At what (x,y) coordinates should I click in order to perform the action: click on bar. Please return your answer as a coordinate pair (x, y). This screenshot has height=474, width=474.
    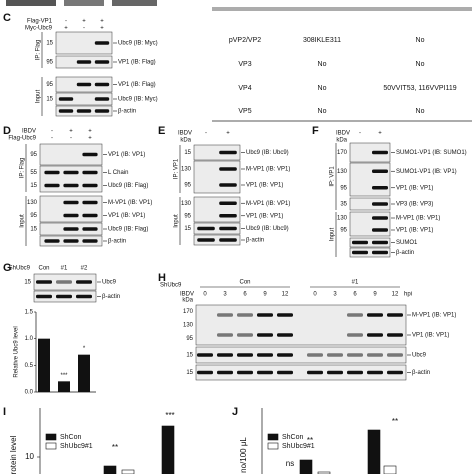
    Looking at the image, I should click on (44, 365).